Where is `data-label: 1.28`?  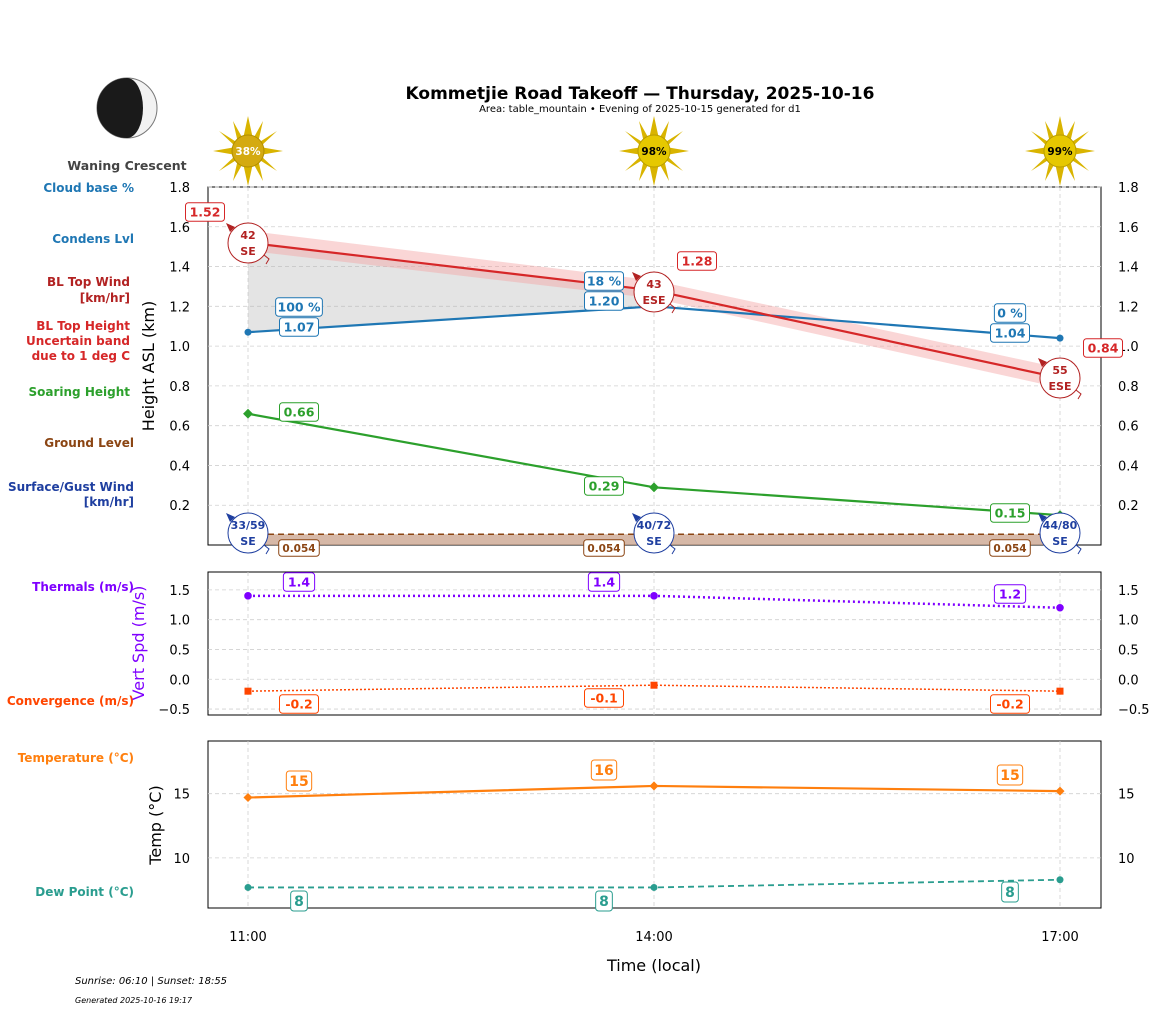 data-label: 1.28 is located at coordinates (697, 261).